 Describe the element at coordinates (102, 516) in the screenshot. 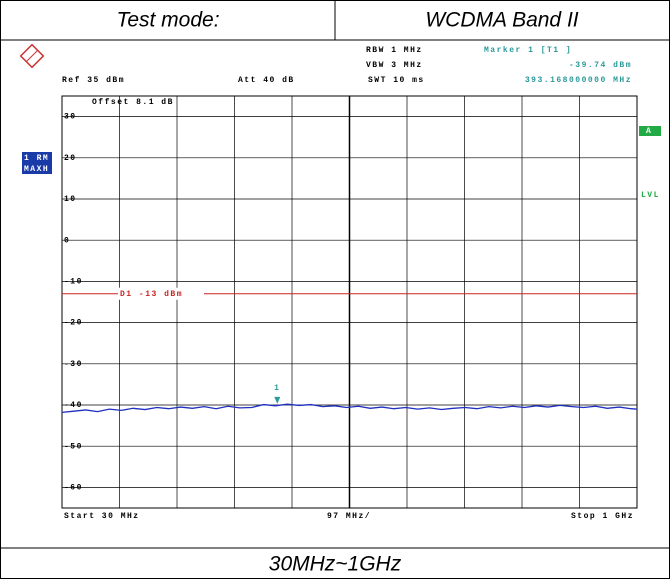

I see `x-start: Start 30 MHz` at that location.